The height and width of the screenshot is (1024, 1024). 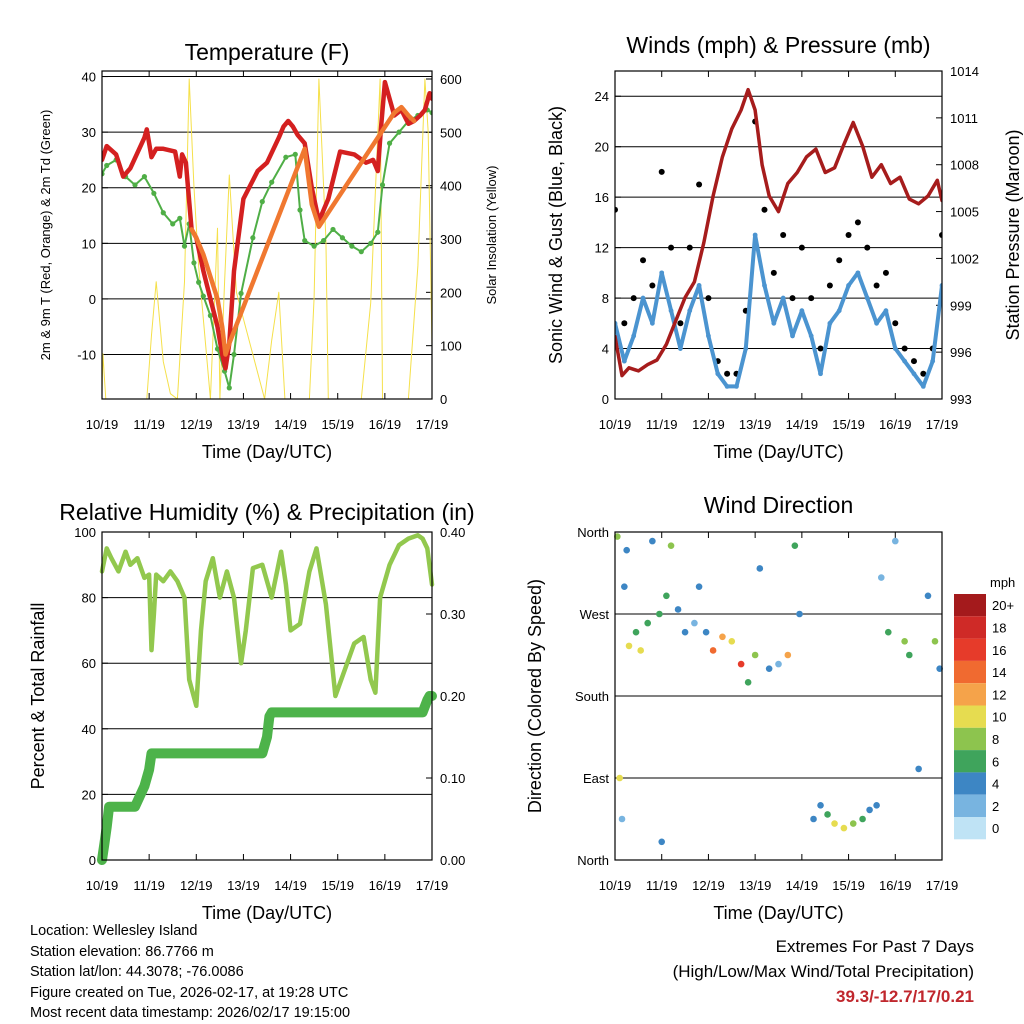 What do you see at coordinates (86, 355) in the screenshot?
I see `y-tick-label: -10` at bounding box center [86, 355].